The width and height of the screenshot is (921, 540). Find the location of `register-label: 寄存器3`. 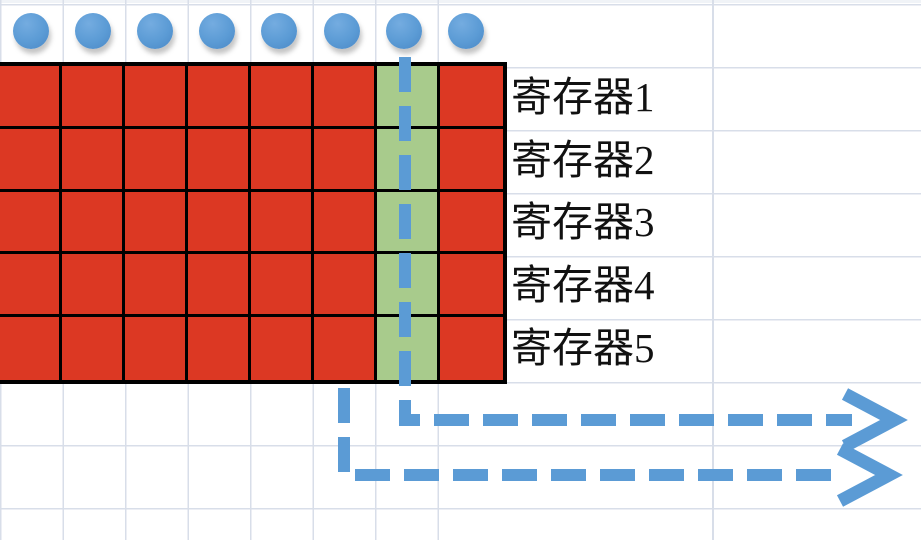

register-label: 寄存器3 is located at coordinates (583, 222).